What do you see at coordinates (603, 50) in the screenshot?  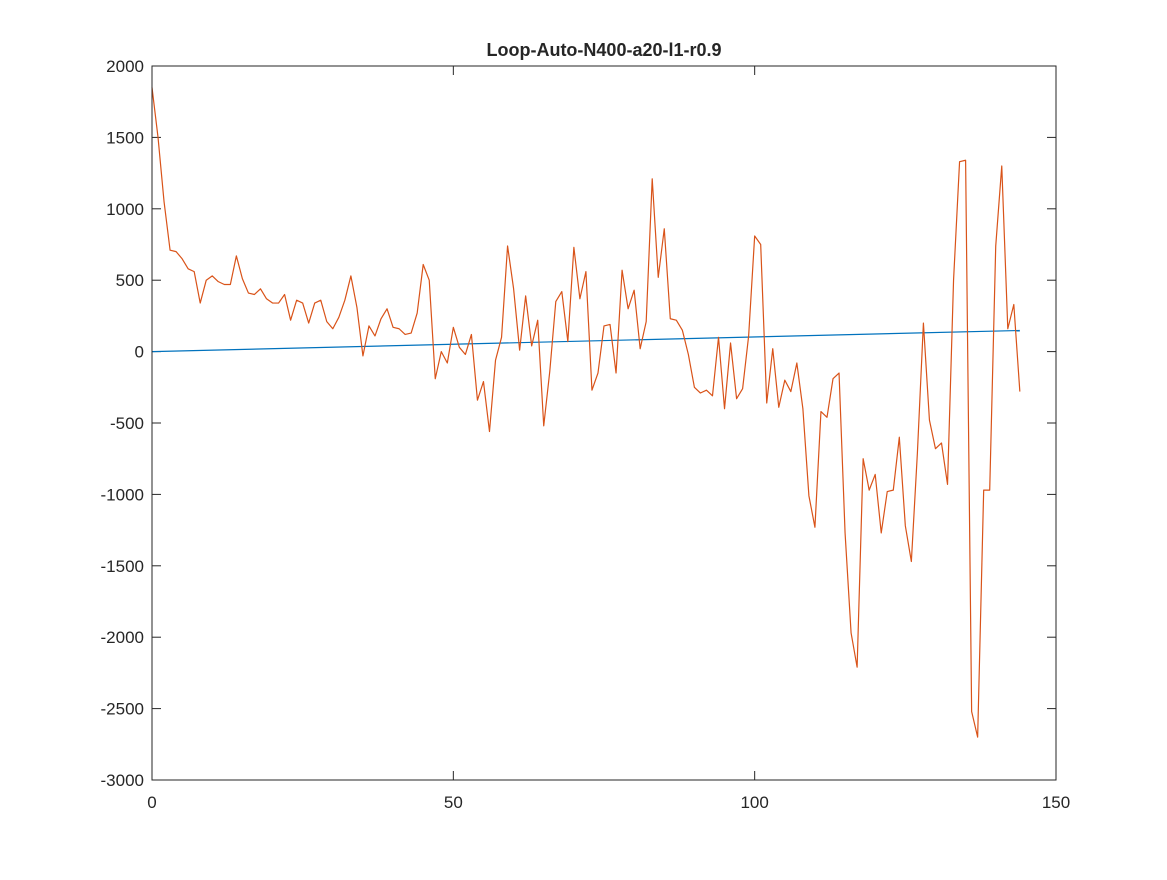 I see `chart-title: Loop-Auto-N400-a20-l1-r0.9` at bounding box center [603, 50].